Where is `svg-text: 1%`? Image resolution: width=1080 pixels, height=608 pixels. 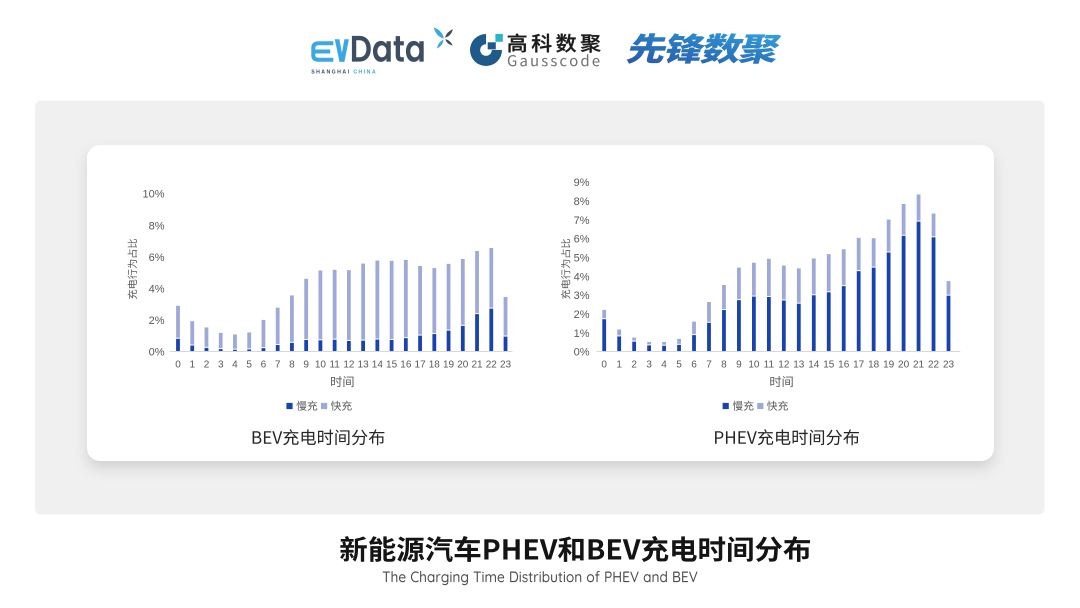 svg-text: 1% is located at coordinates (582, 334).